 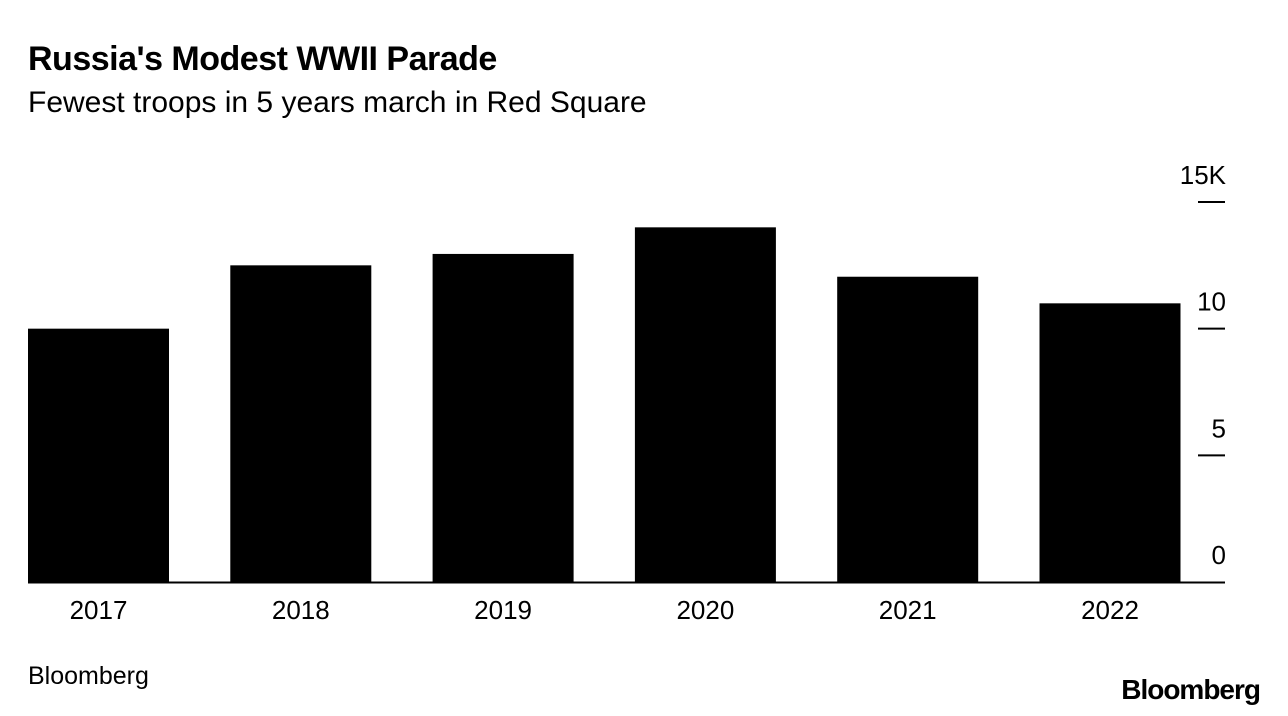 I want to click on x-tick-label-2020: 2020, so click(x=705, y=610).